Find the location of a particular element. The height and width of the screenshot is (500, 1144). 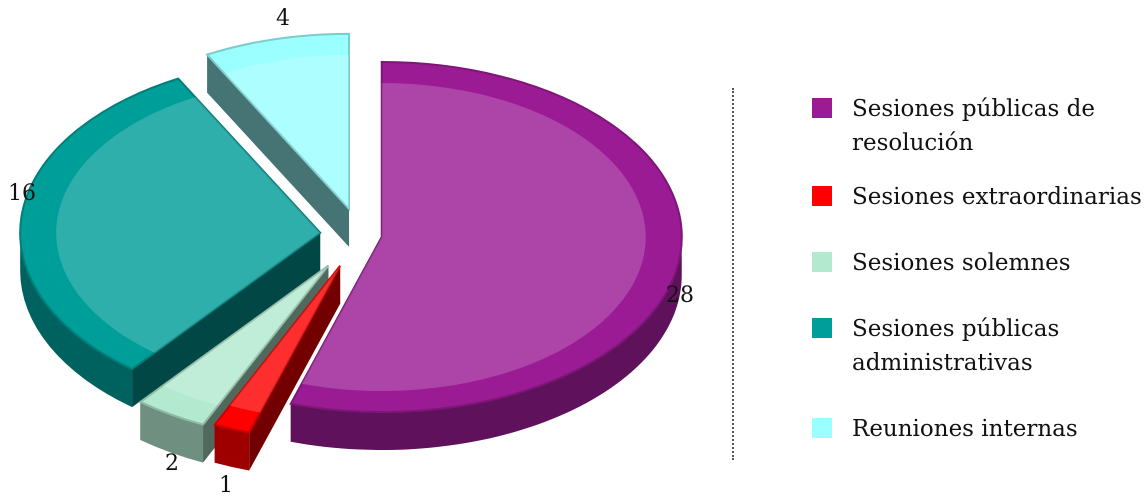

slice-data-label: 4 is located at coordinates (283, 18).